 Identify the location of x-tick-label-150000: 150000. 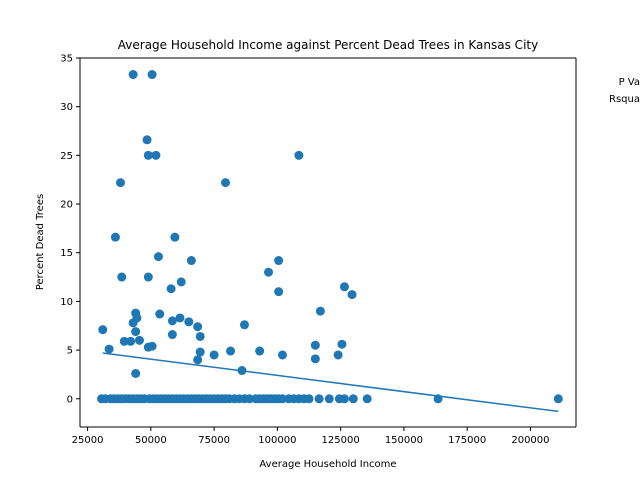
(404, 440).